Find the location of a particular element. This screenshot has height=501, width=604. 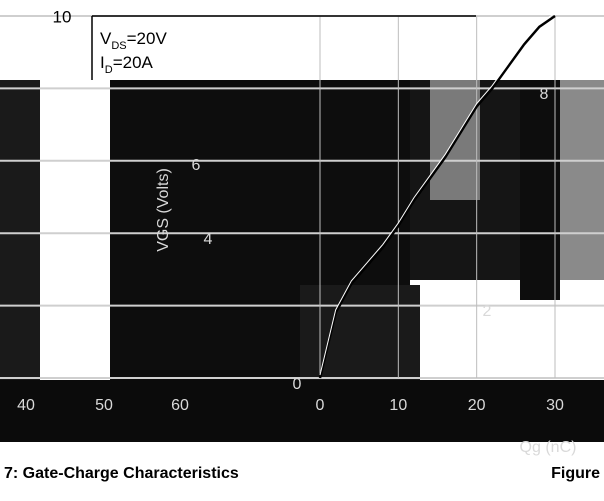

y-axis-label: VGS (Volts) is located at coordinates (163, 210).